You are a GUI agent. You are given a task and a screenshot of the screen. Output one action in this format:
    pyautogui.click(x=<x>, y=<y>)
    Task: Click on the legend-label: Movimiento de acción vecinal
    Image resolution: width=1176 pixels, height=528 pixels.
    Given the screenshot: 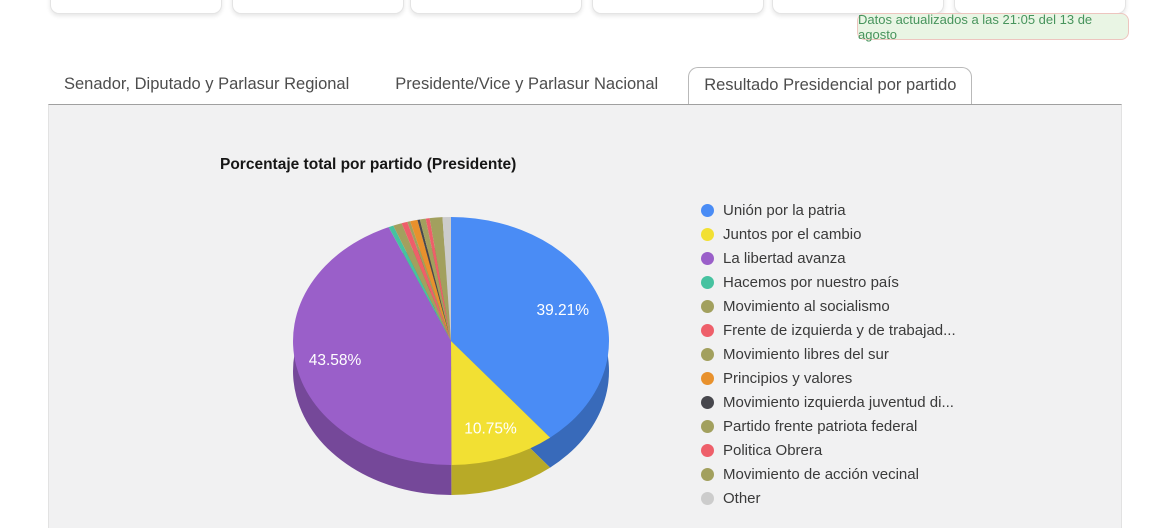 What is the action you would take?
    pyautogui.click(x=821, y=474)
    